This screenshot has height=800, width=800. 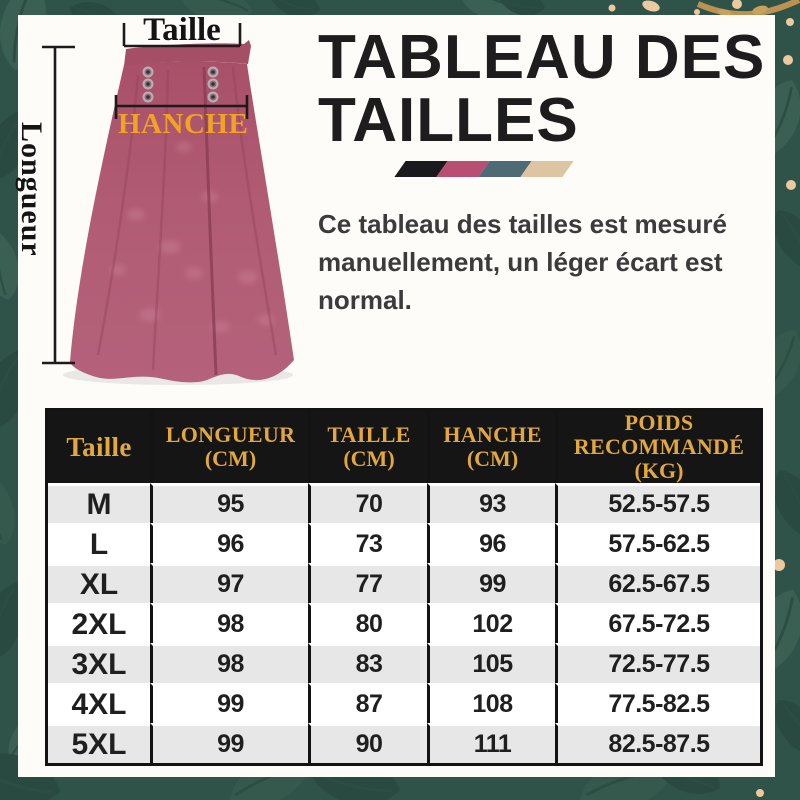 I want to click on table-row-L: L 96 73 96 57.5-62.5, so click(x=404, y=543).